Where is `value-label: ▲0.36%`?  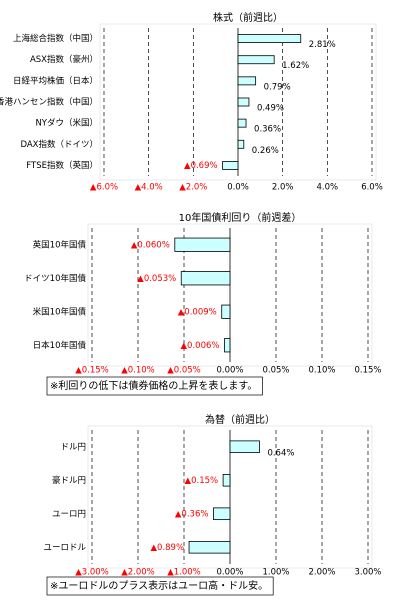
value-label: ▲0.36% is located at coordinates (192, 514).